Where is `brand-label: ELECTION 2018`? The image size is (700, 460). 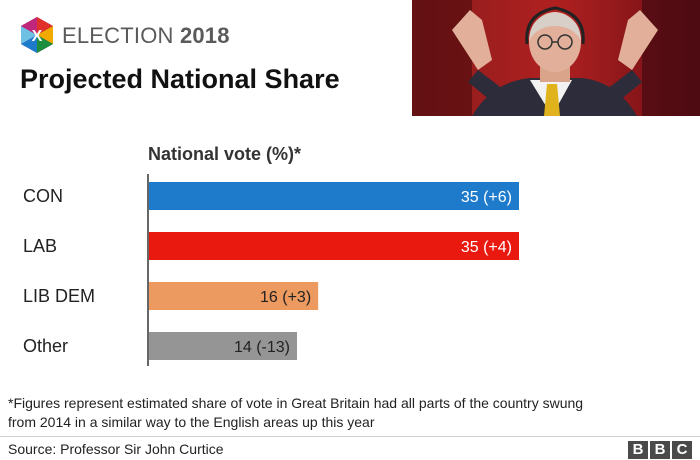 brand-label: ELECTION 2018 is located at coordinates (146, 36).